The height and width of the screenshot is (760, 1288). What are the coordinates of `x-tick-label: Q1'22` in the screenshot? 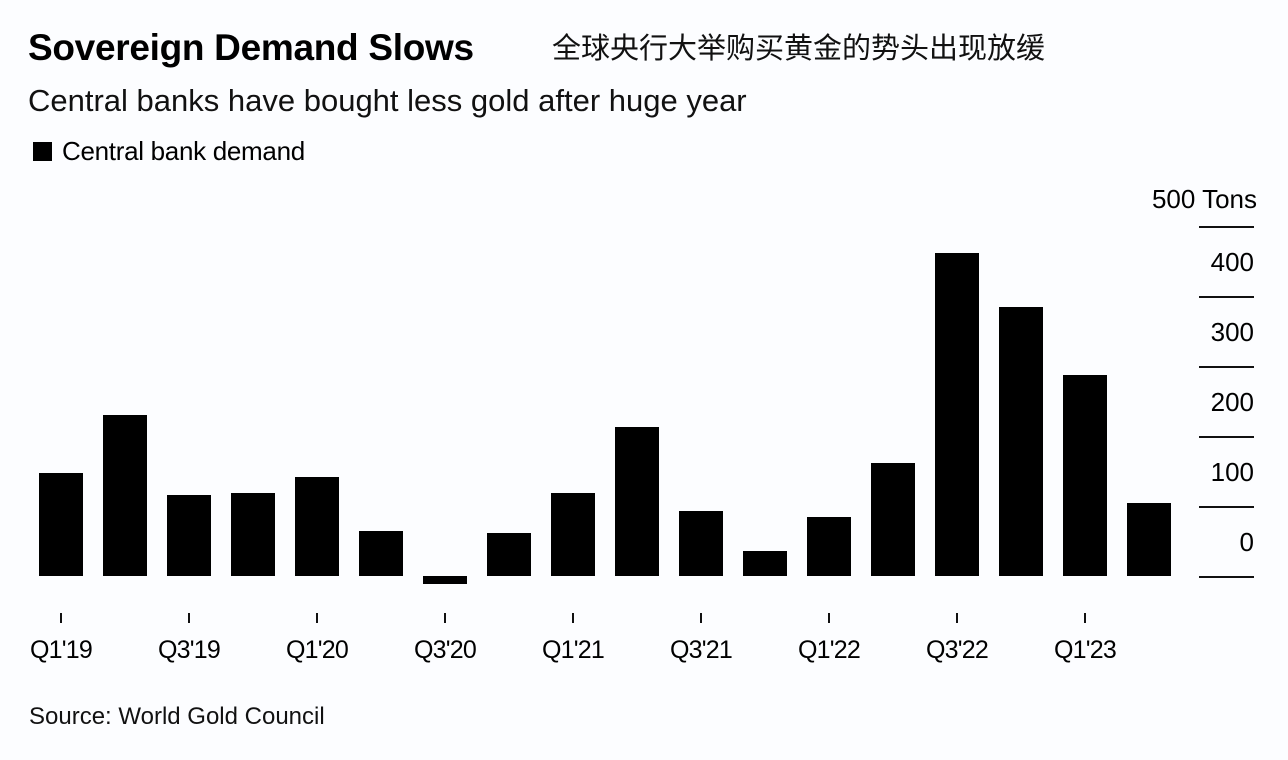 It's located at (829, 650).